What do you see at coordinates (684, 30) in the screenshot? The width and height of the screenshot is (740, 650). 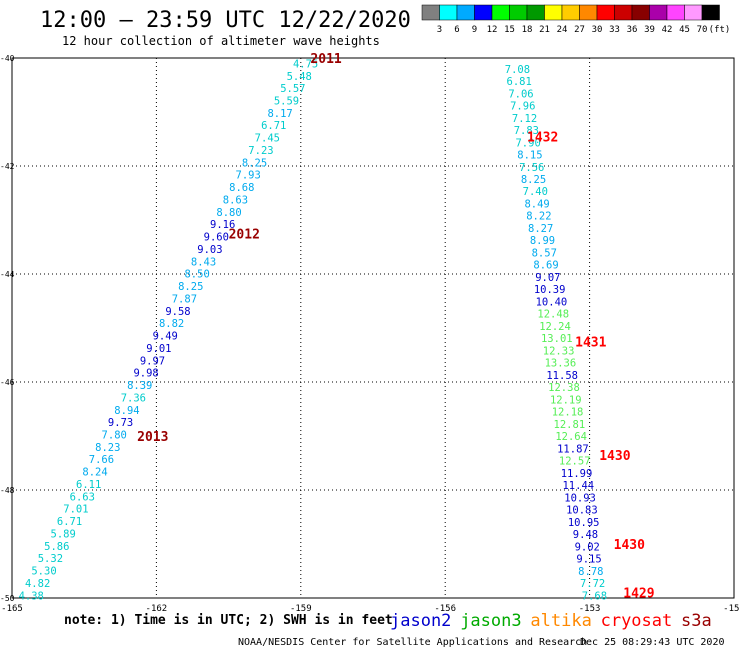 I see `colorbar-label: 45` at bounding box center [684, 30].